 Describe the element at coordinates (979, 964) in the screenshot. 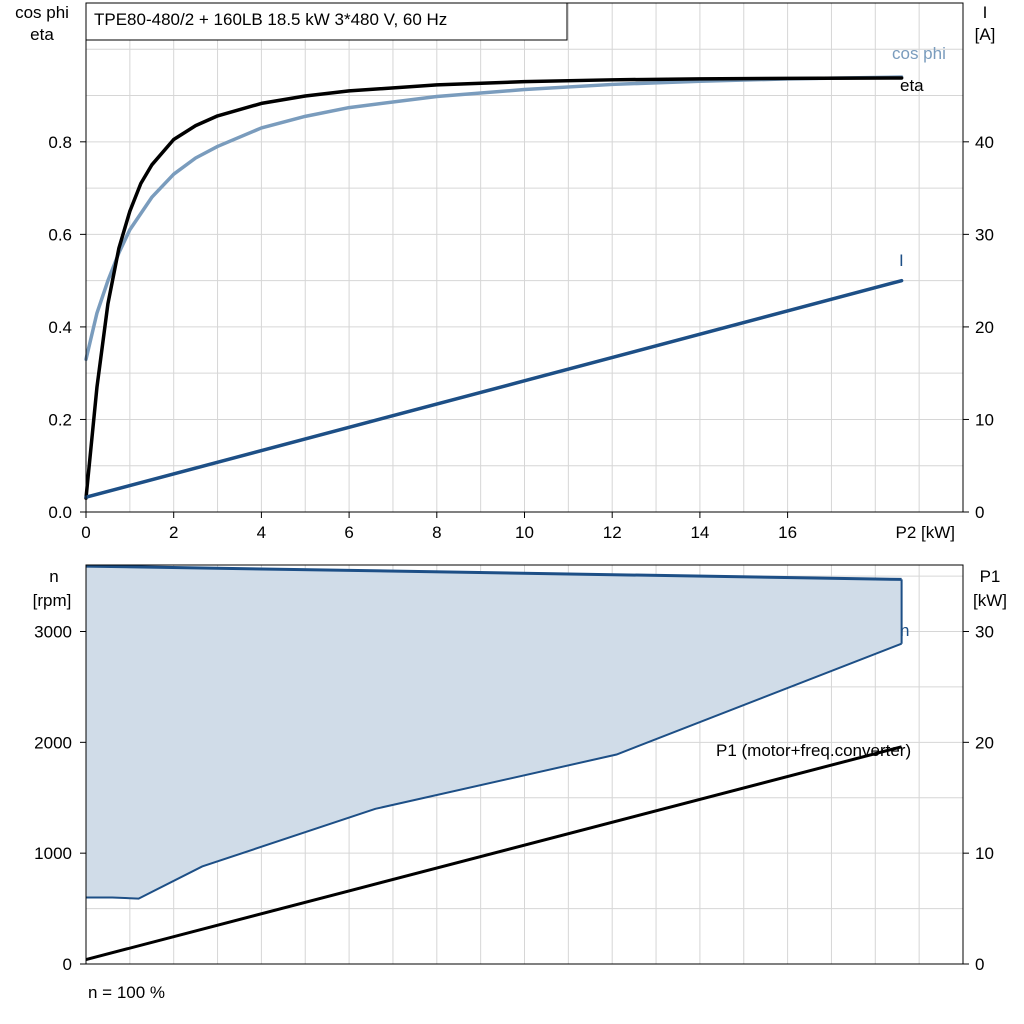

I see `bottom-right-tick-label: 0` at that location.